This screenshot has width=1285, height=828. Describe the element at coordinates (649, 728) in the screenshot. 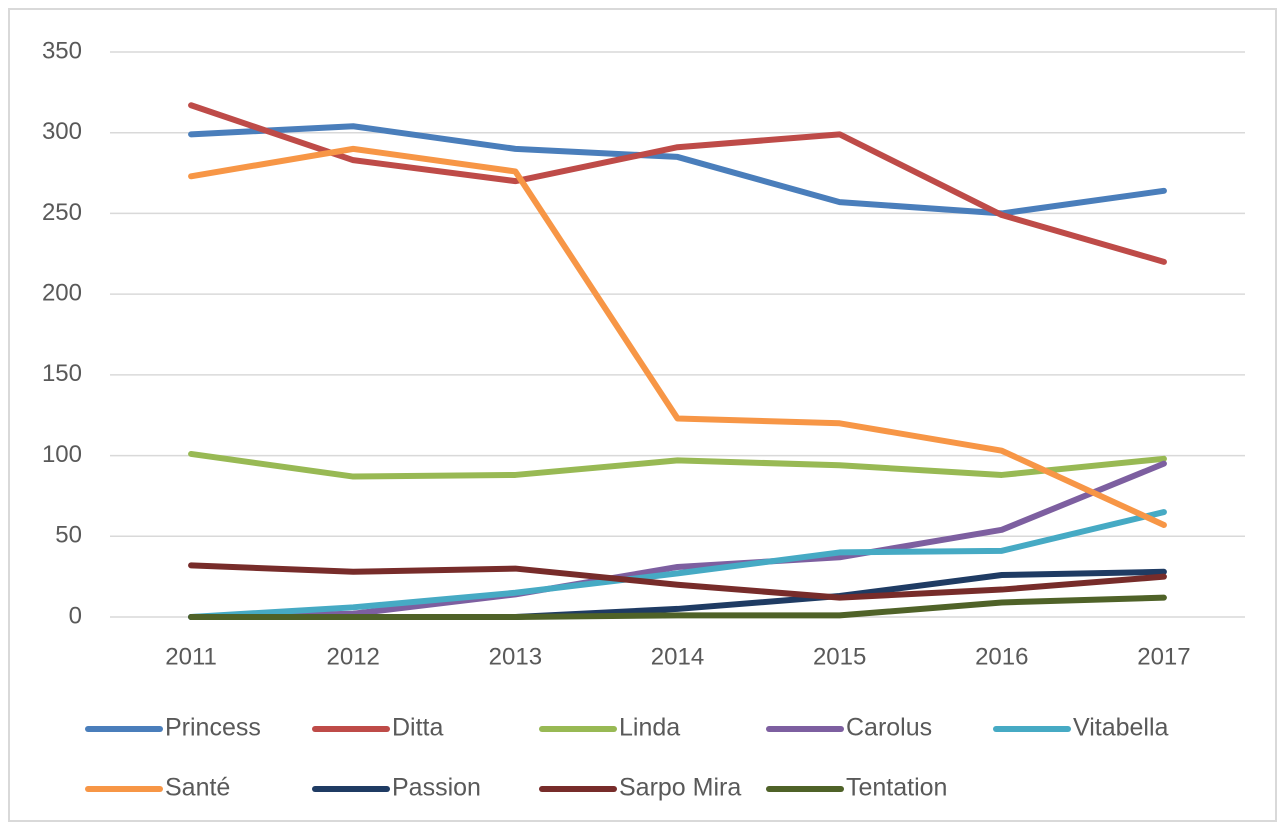

I see `legend-label: Linda` at that location.